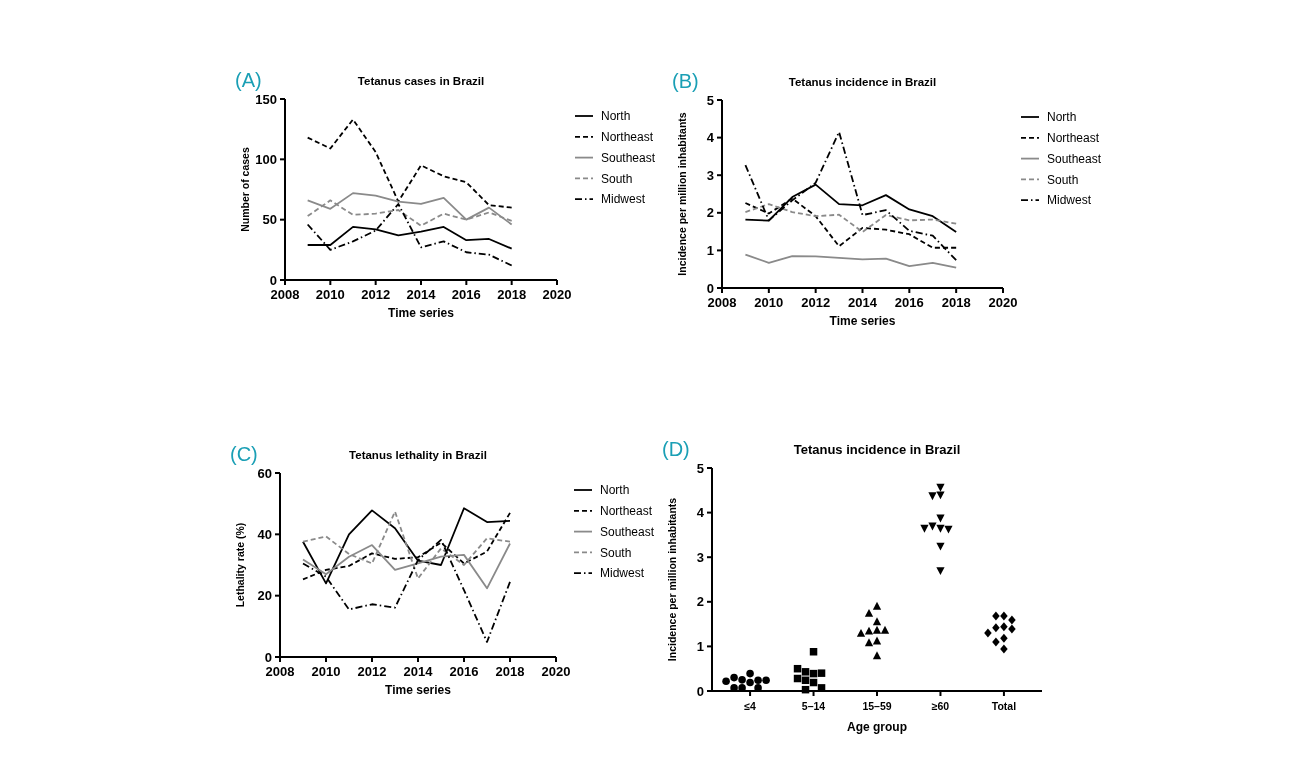  Describe the element at coordinates (245, 189) in the screenshot. I see `y-axis-title: Number of cases` at that location.